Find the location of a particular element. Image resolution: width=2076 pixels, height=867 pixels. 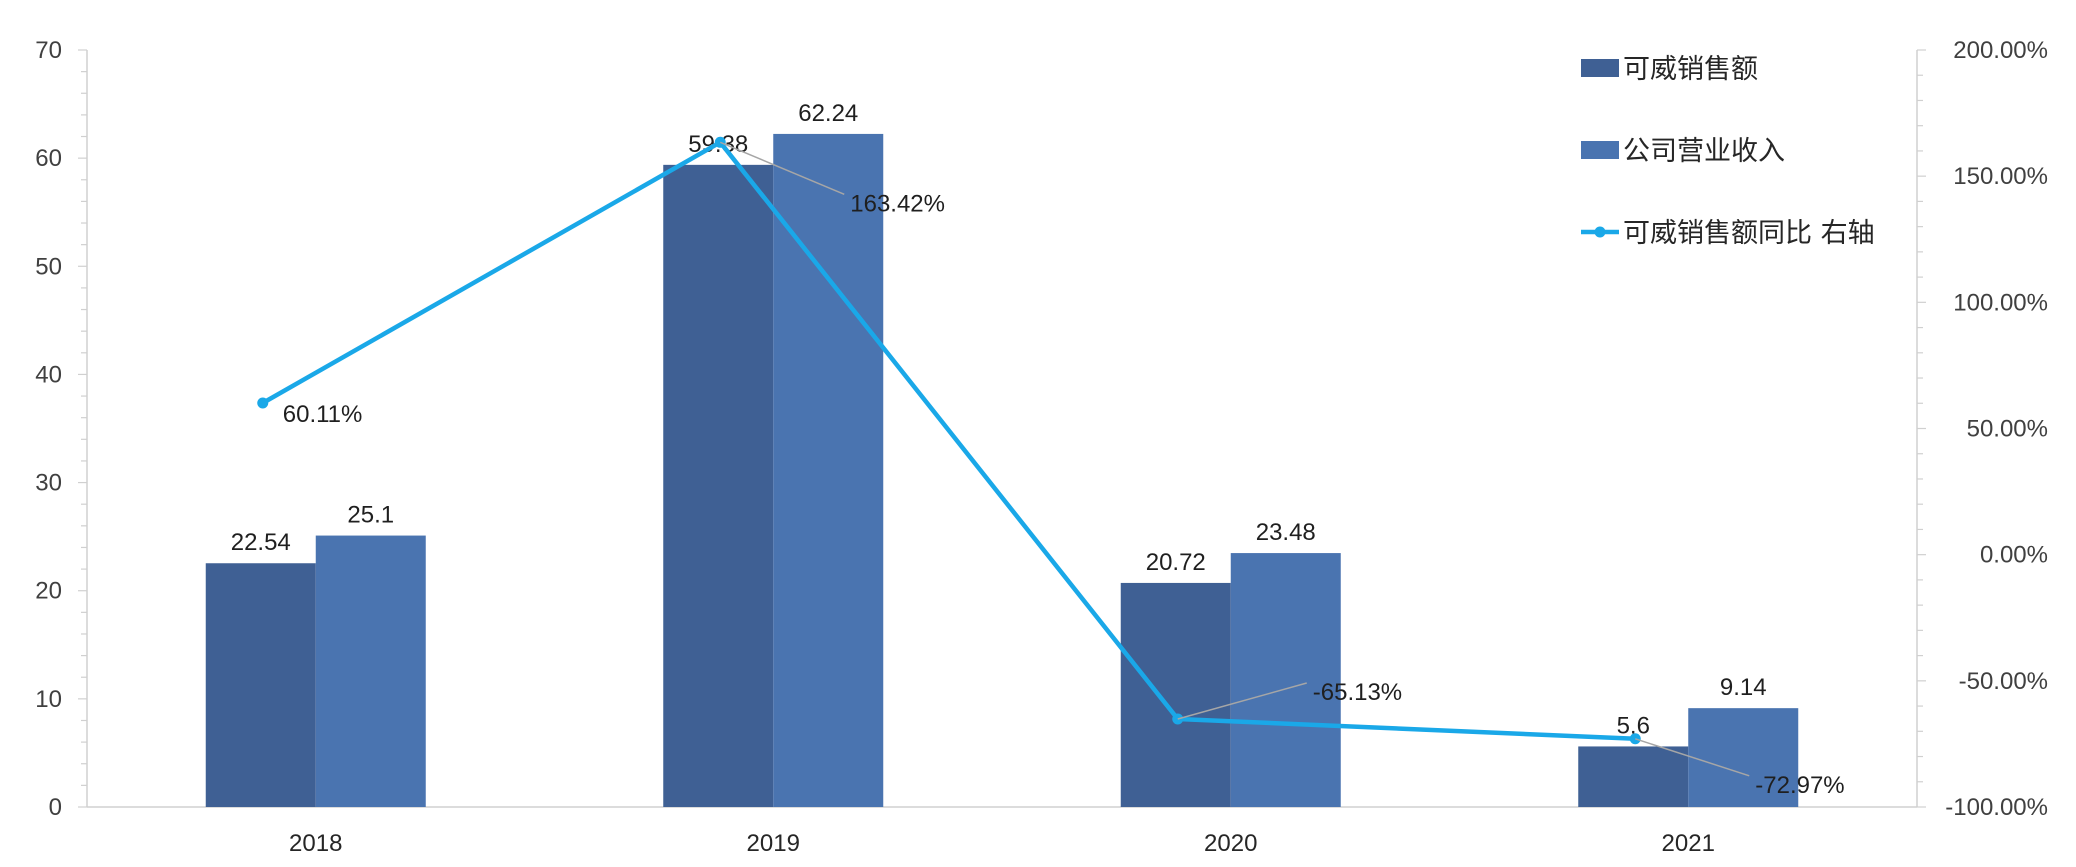

x-tick-label: 2020 is located at coordinates (1230, 843).